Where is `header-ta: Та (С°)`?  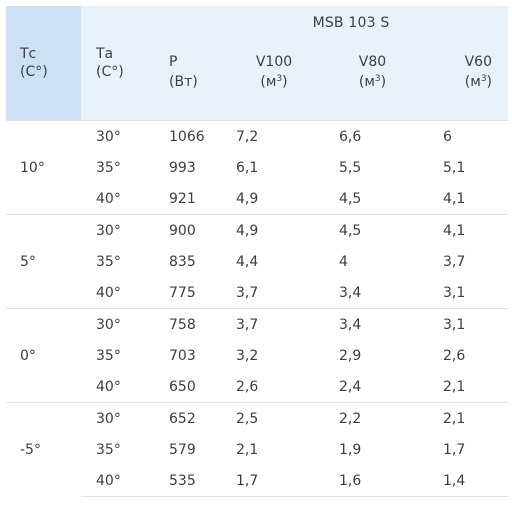 header-ta: Та (С°) is located at coordinates (117, 63).